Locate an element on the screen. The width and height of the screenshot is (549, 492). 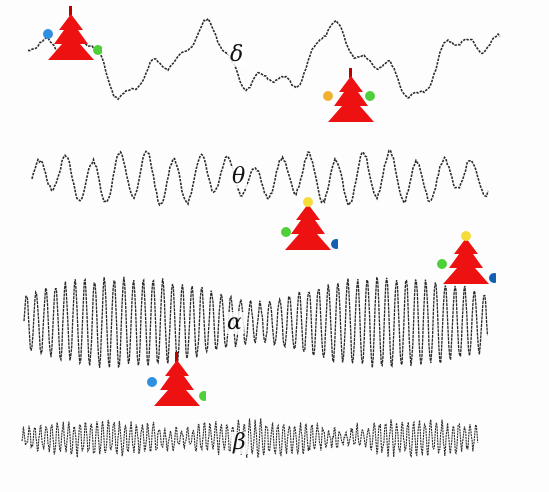
beta-label: β is located at coordinates (239, 442).